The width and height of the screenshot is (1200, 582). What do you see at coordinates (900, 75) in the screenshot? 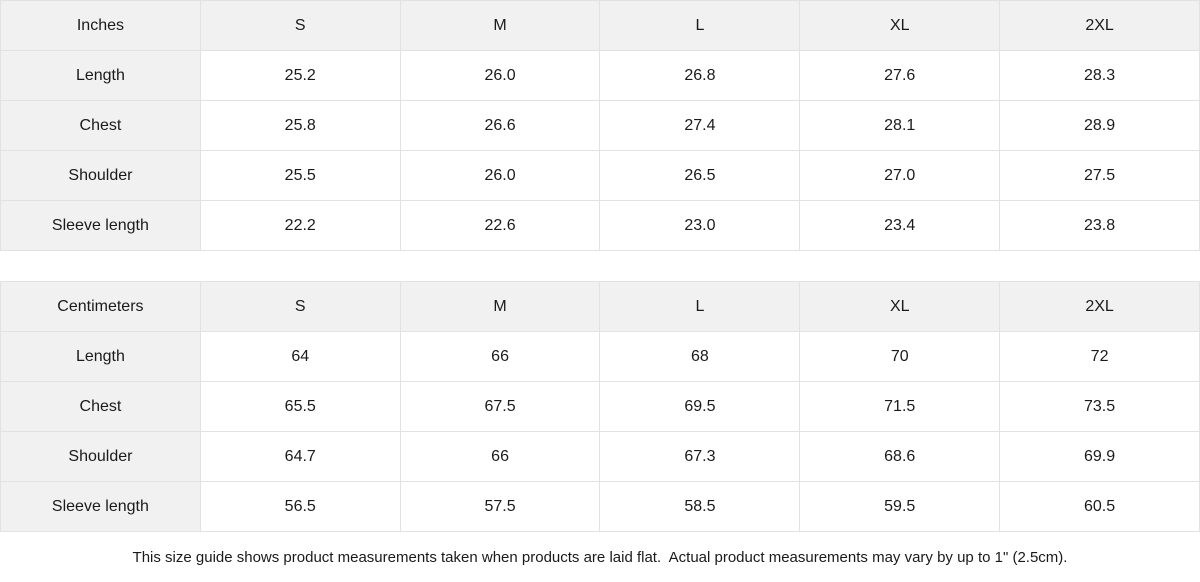
I see `value-cell: 27.6` at bounding box center [900, 75].